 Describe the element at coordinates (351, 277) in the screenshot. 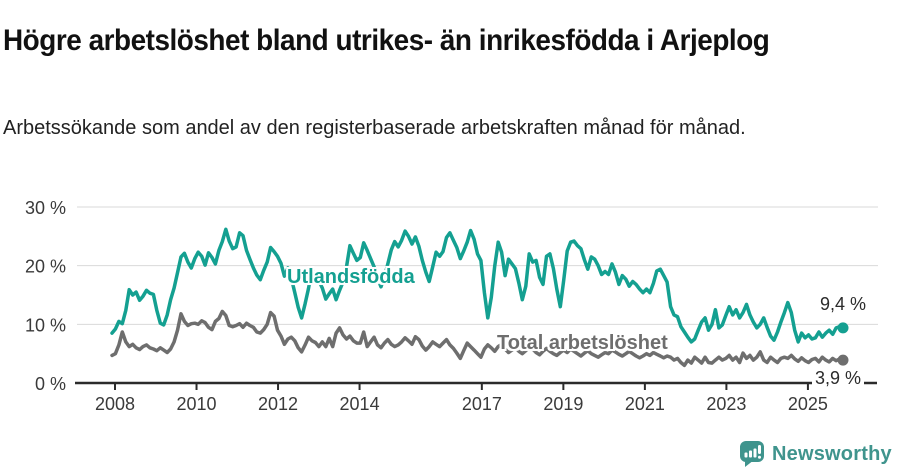

I see `series-label-utlandsfodda: Utlandsfödda` at that location.